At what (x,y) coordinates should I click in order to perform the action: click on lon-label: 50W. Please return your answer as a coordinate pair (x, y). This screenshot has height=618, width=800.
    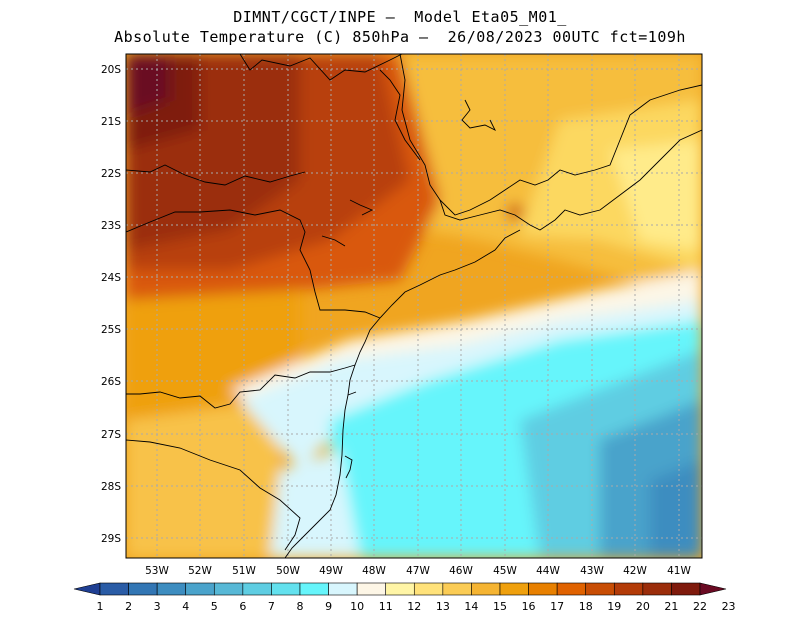
    Looking at the image, I should click on (288, 571).